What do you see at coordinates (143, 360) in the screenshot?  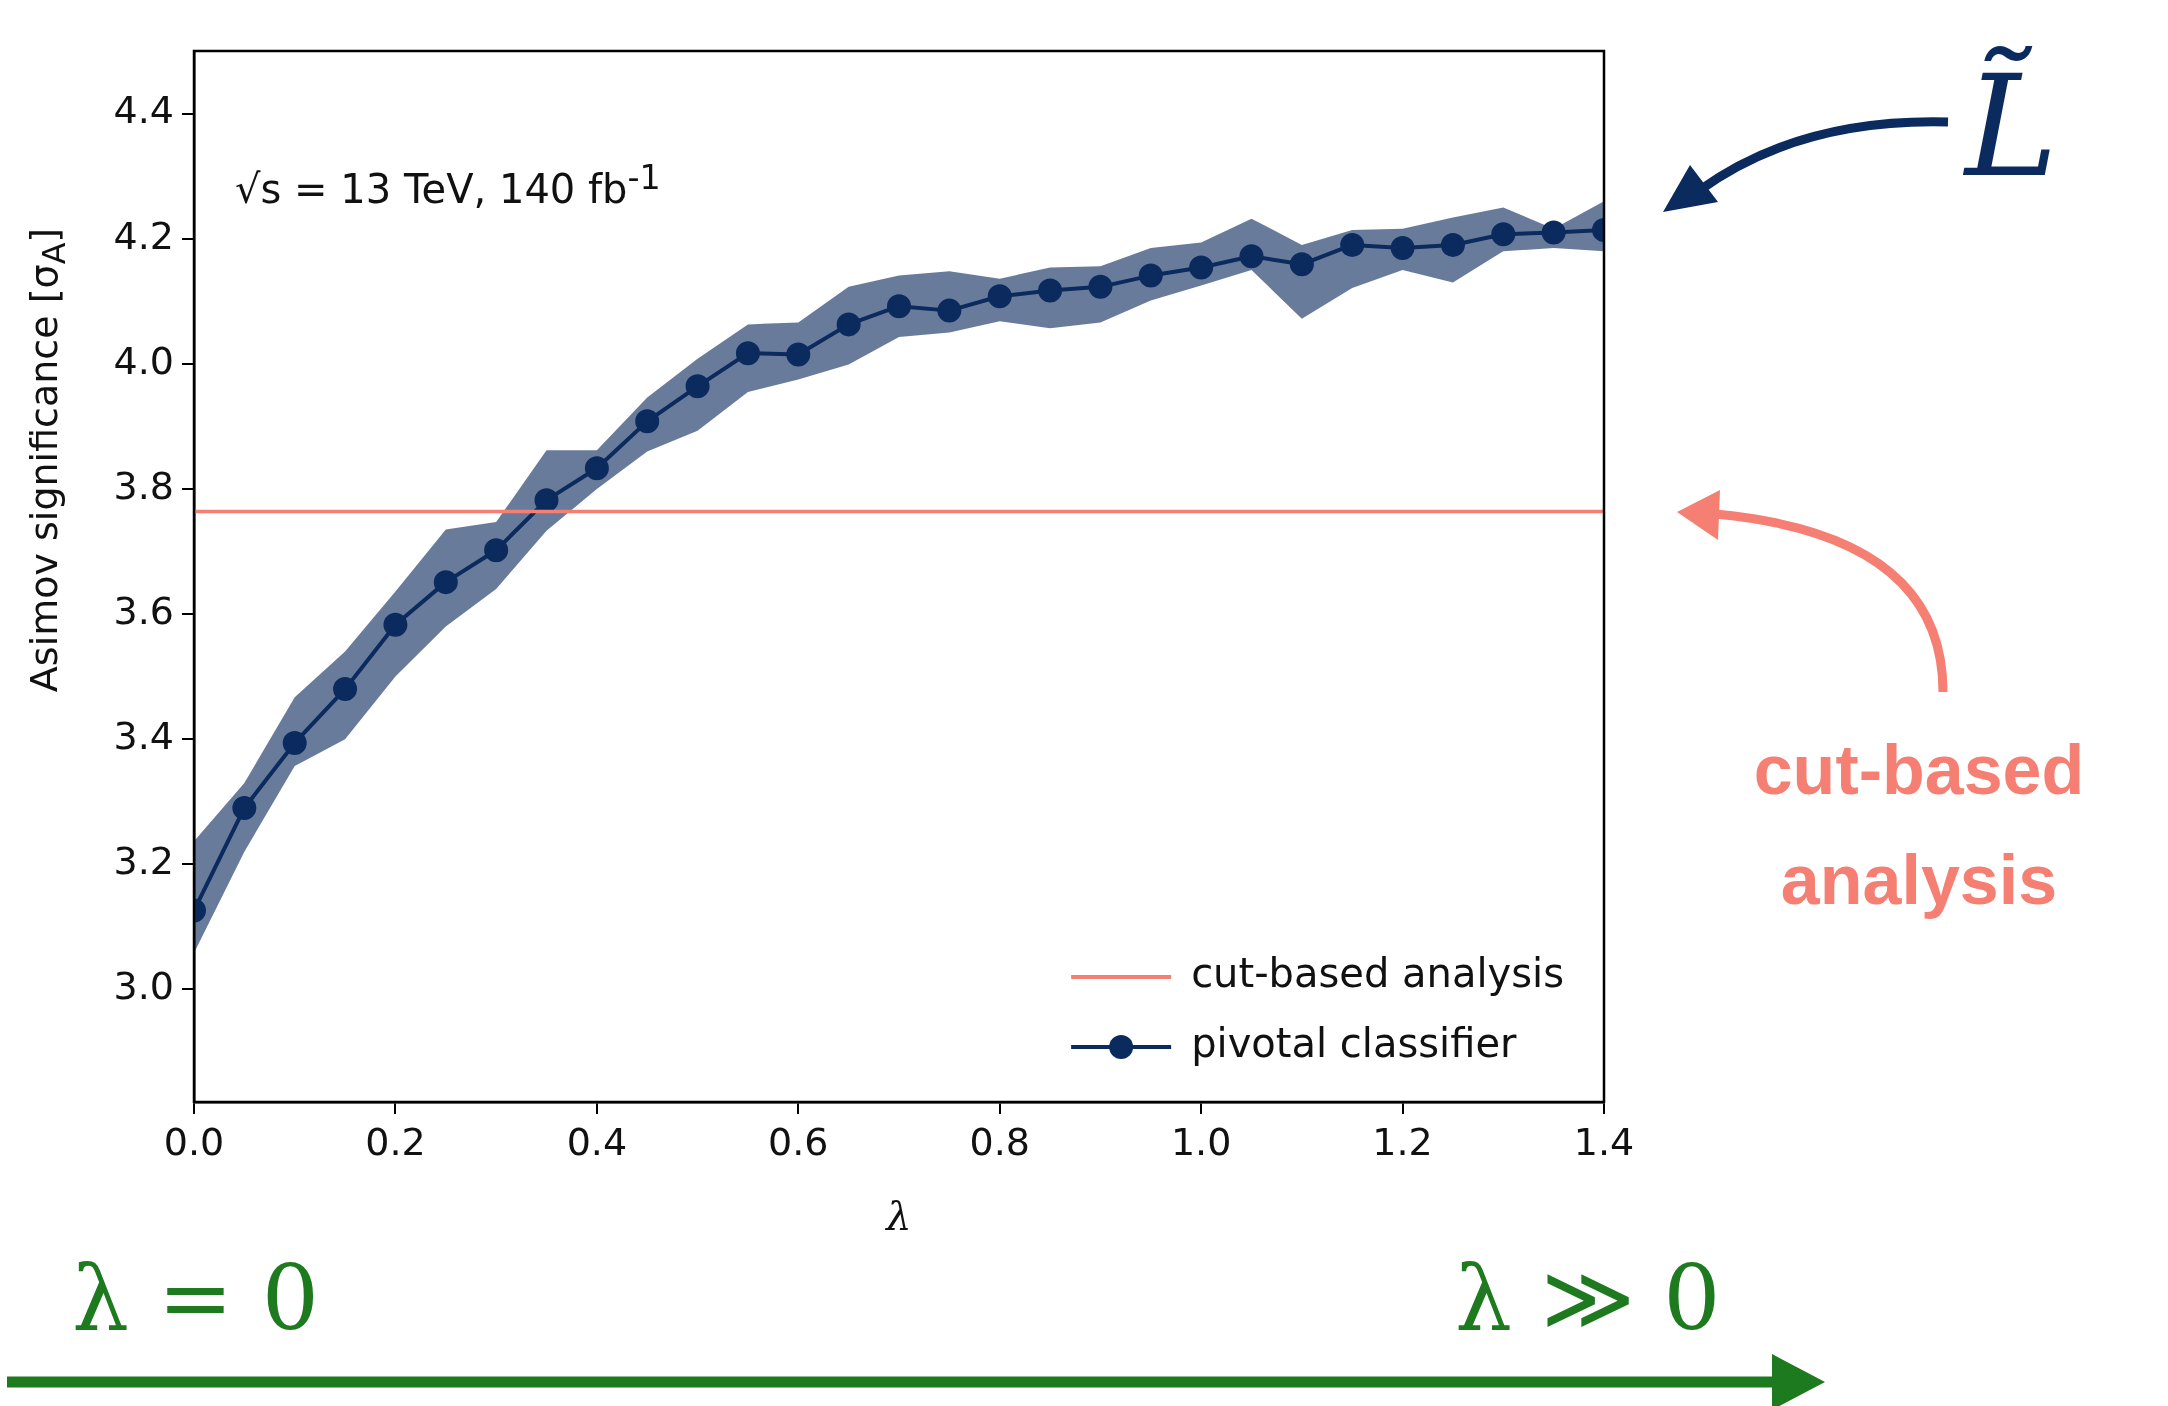 I see `y-tick-label: 4.0` at bounding box center [143, 360].